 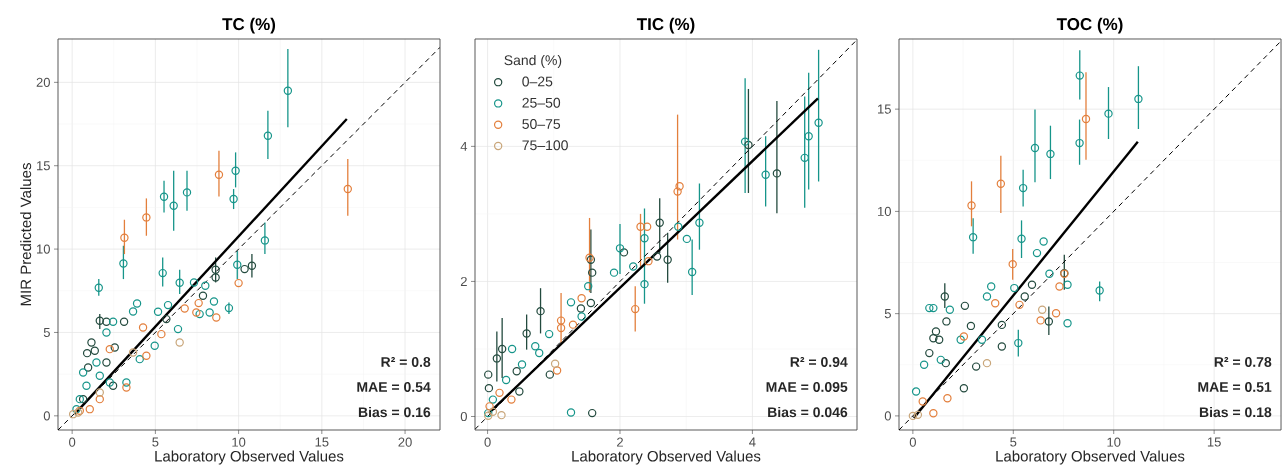 What do you see at coordinates (752, 442) in the screenshot?
I see `x-tick-label: 4` at bounding box center [752, 442].